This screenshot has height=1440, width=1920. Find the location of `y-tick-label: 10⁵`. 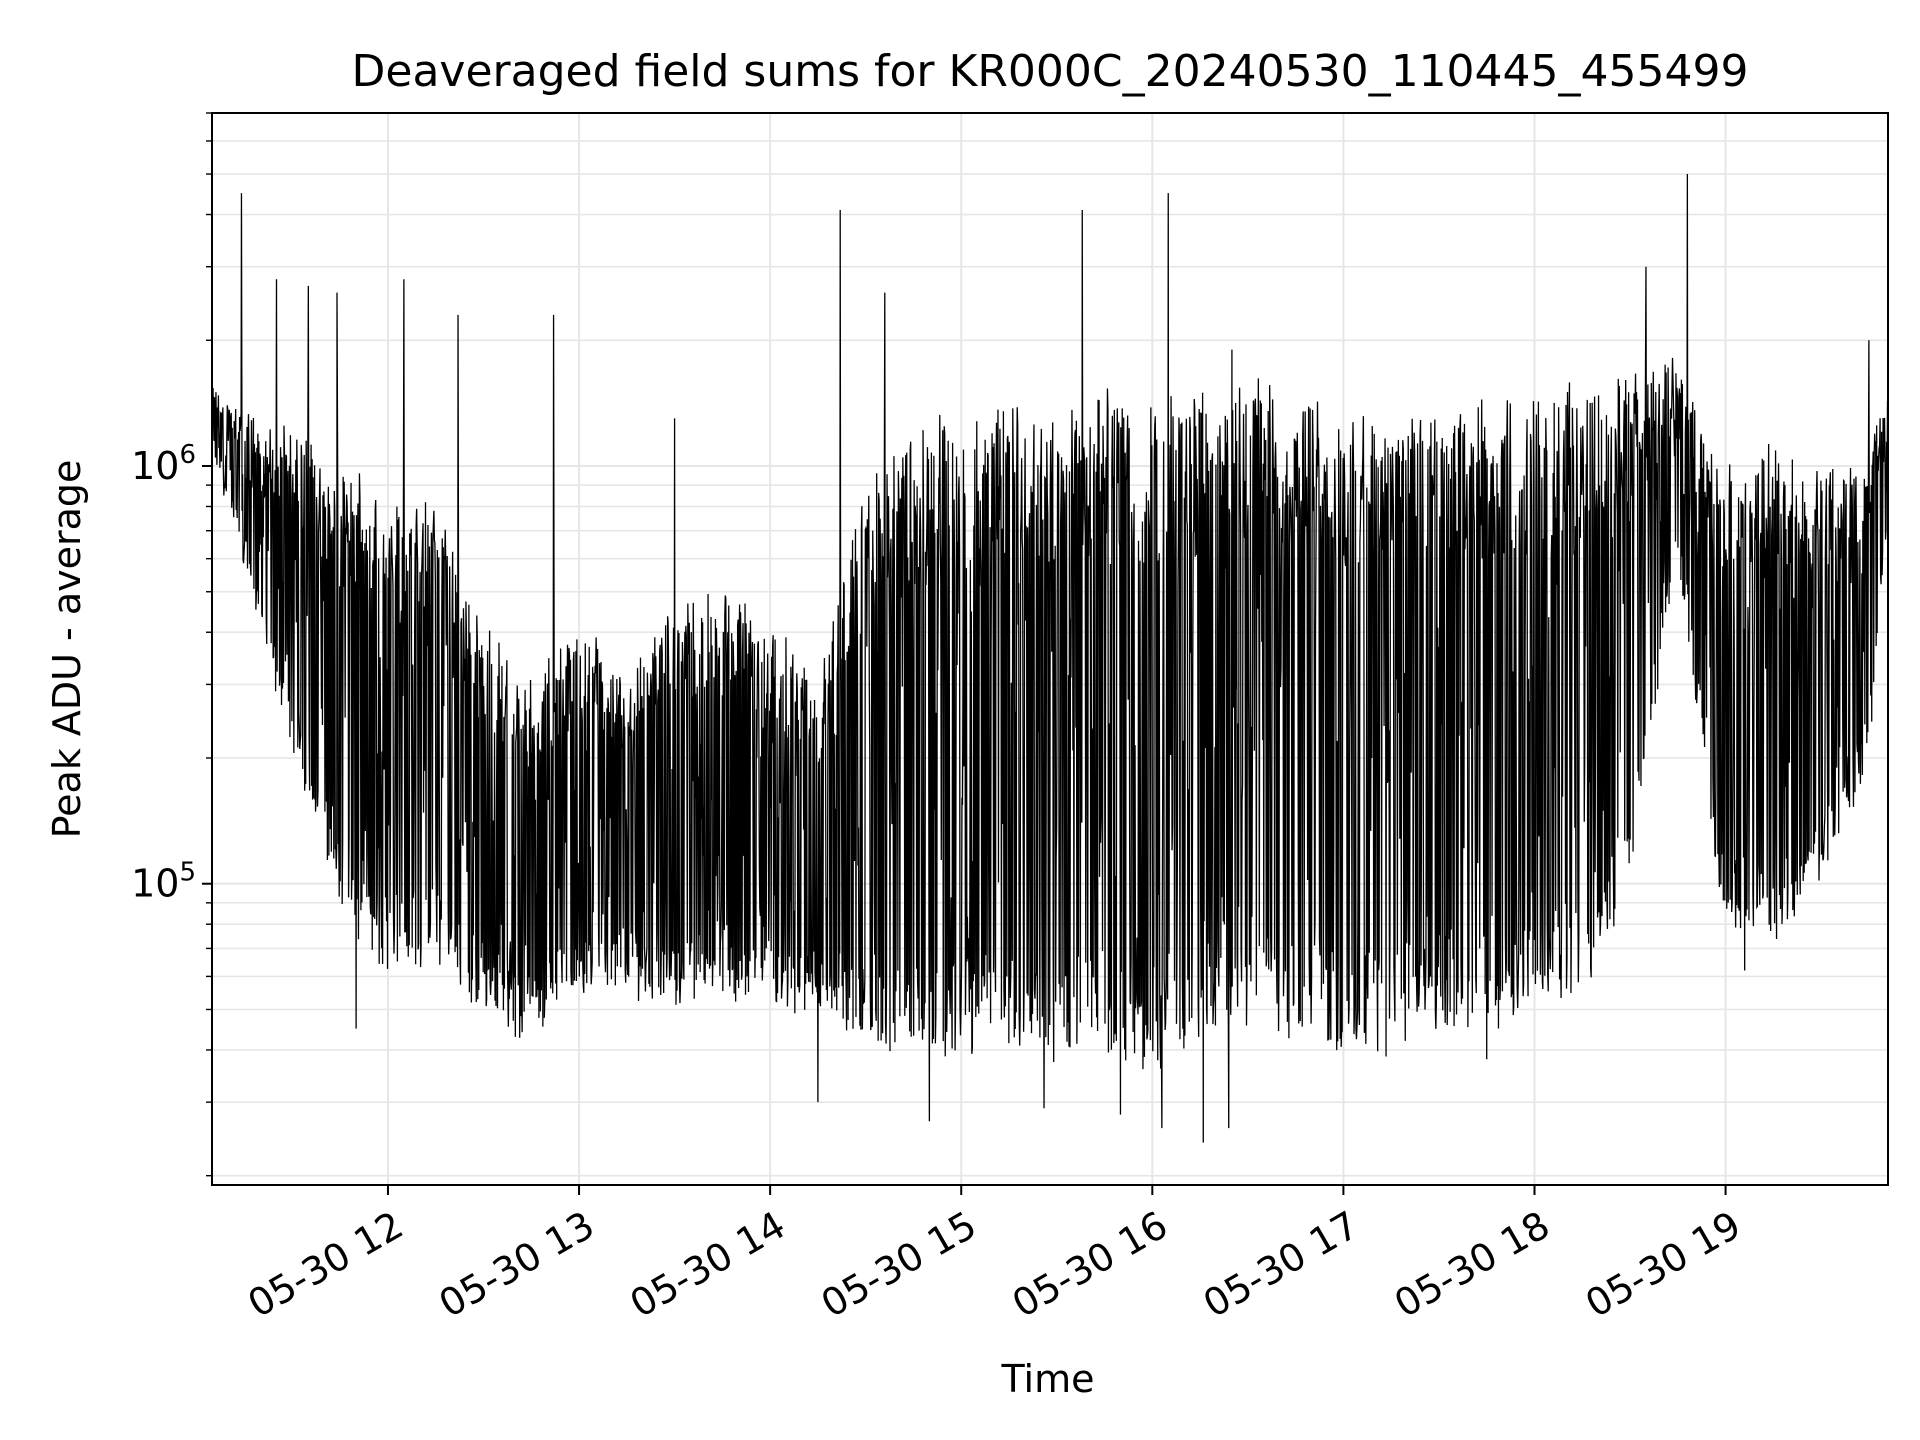

y-tick-label: 10⁵ is located at coordinates (163, 882).